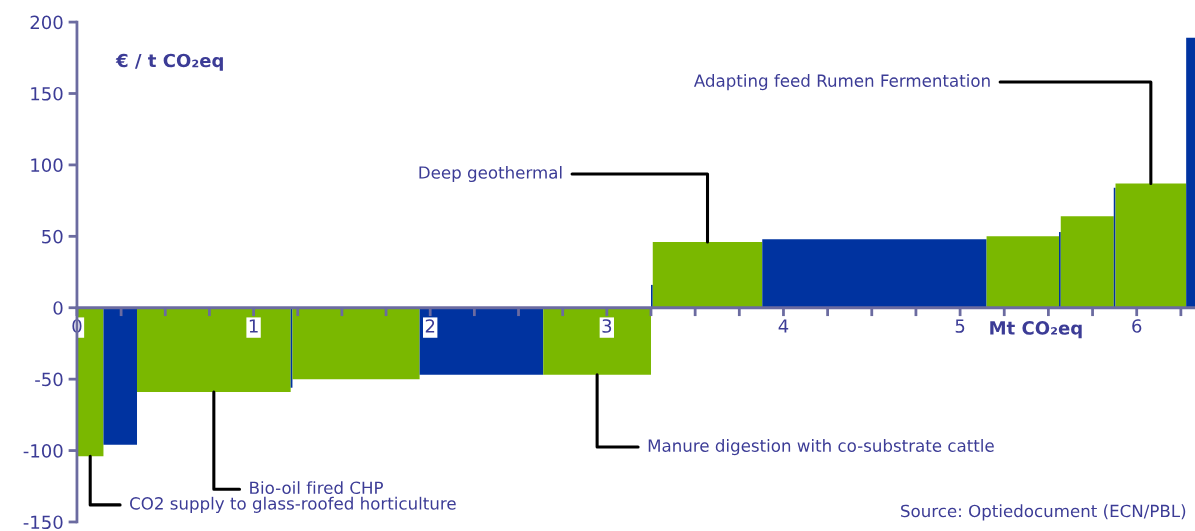 The height and width of the screenshot is (531, 1195). What do you see at coordinates (316, 488) in the screenshot?
I see `annotation: Bio-oil fired CHP` at bounding box center [316, 488].